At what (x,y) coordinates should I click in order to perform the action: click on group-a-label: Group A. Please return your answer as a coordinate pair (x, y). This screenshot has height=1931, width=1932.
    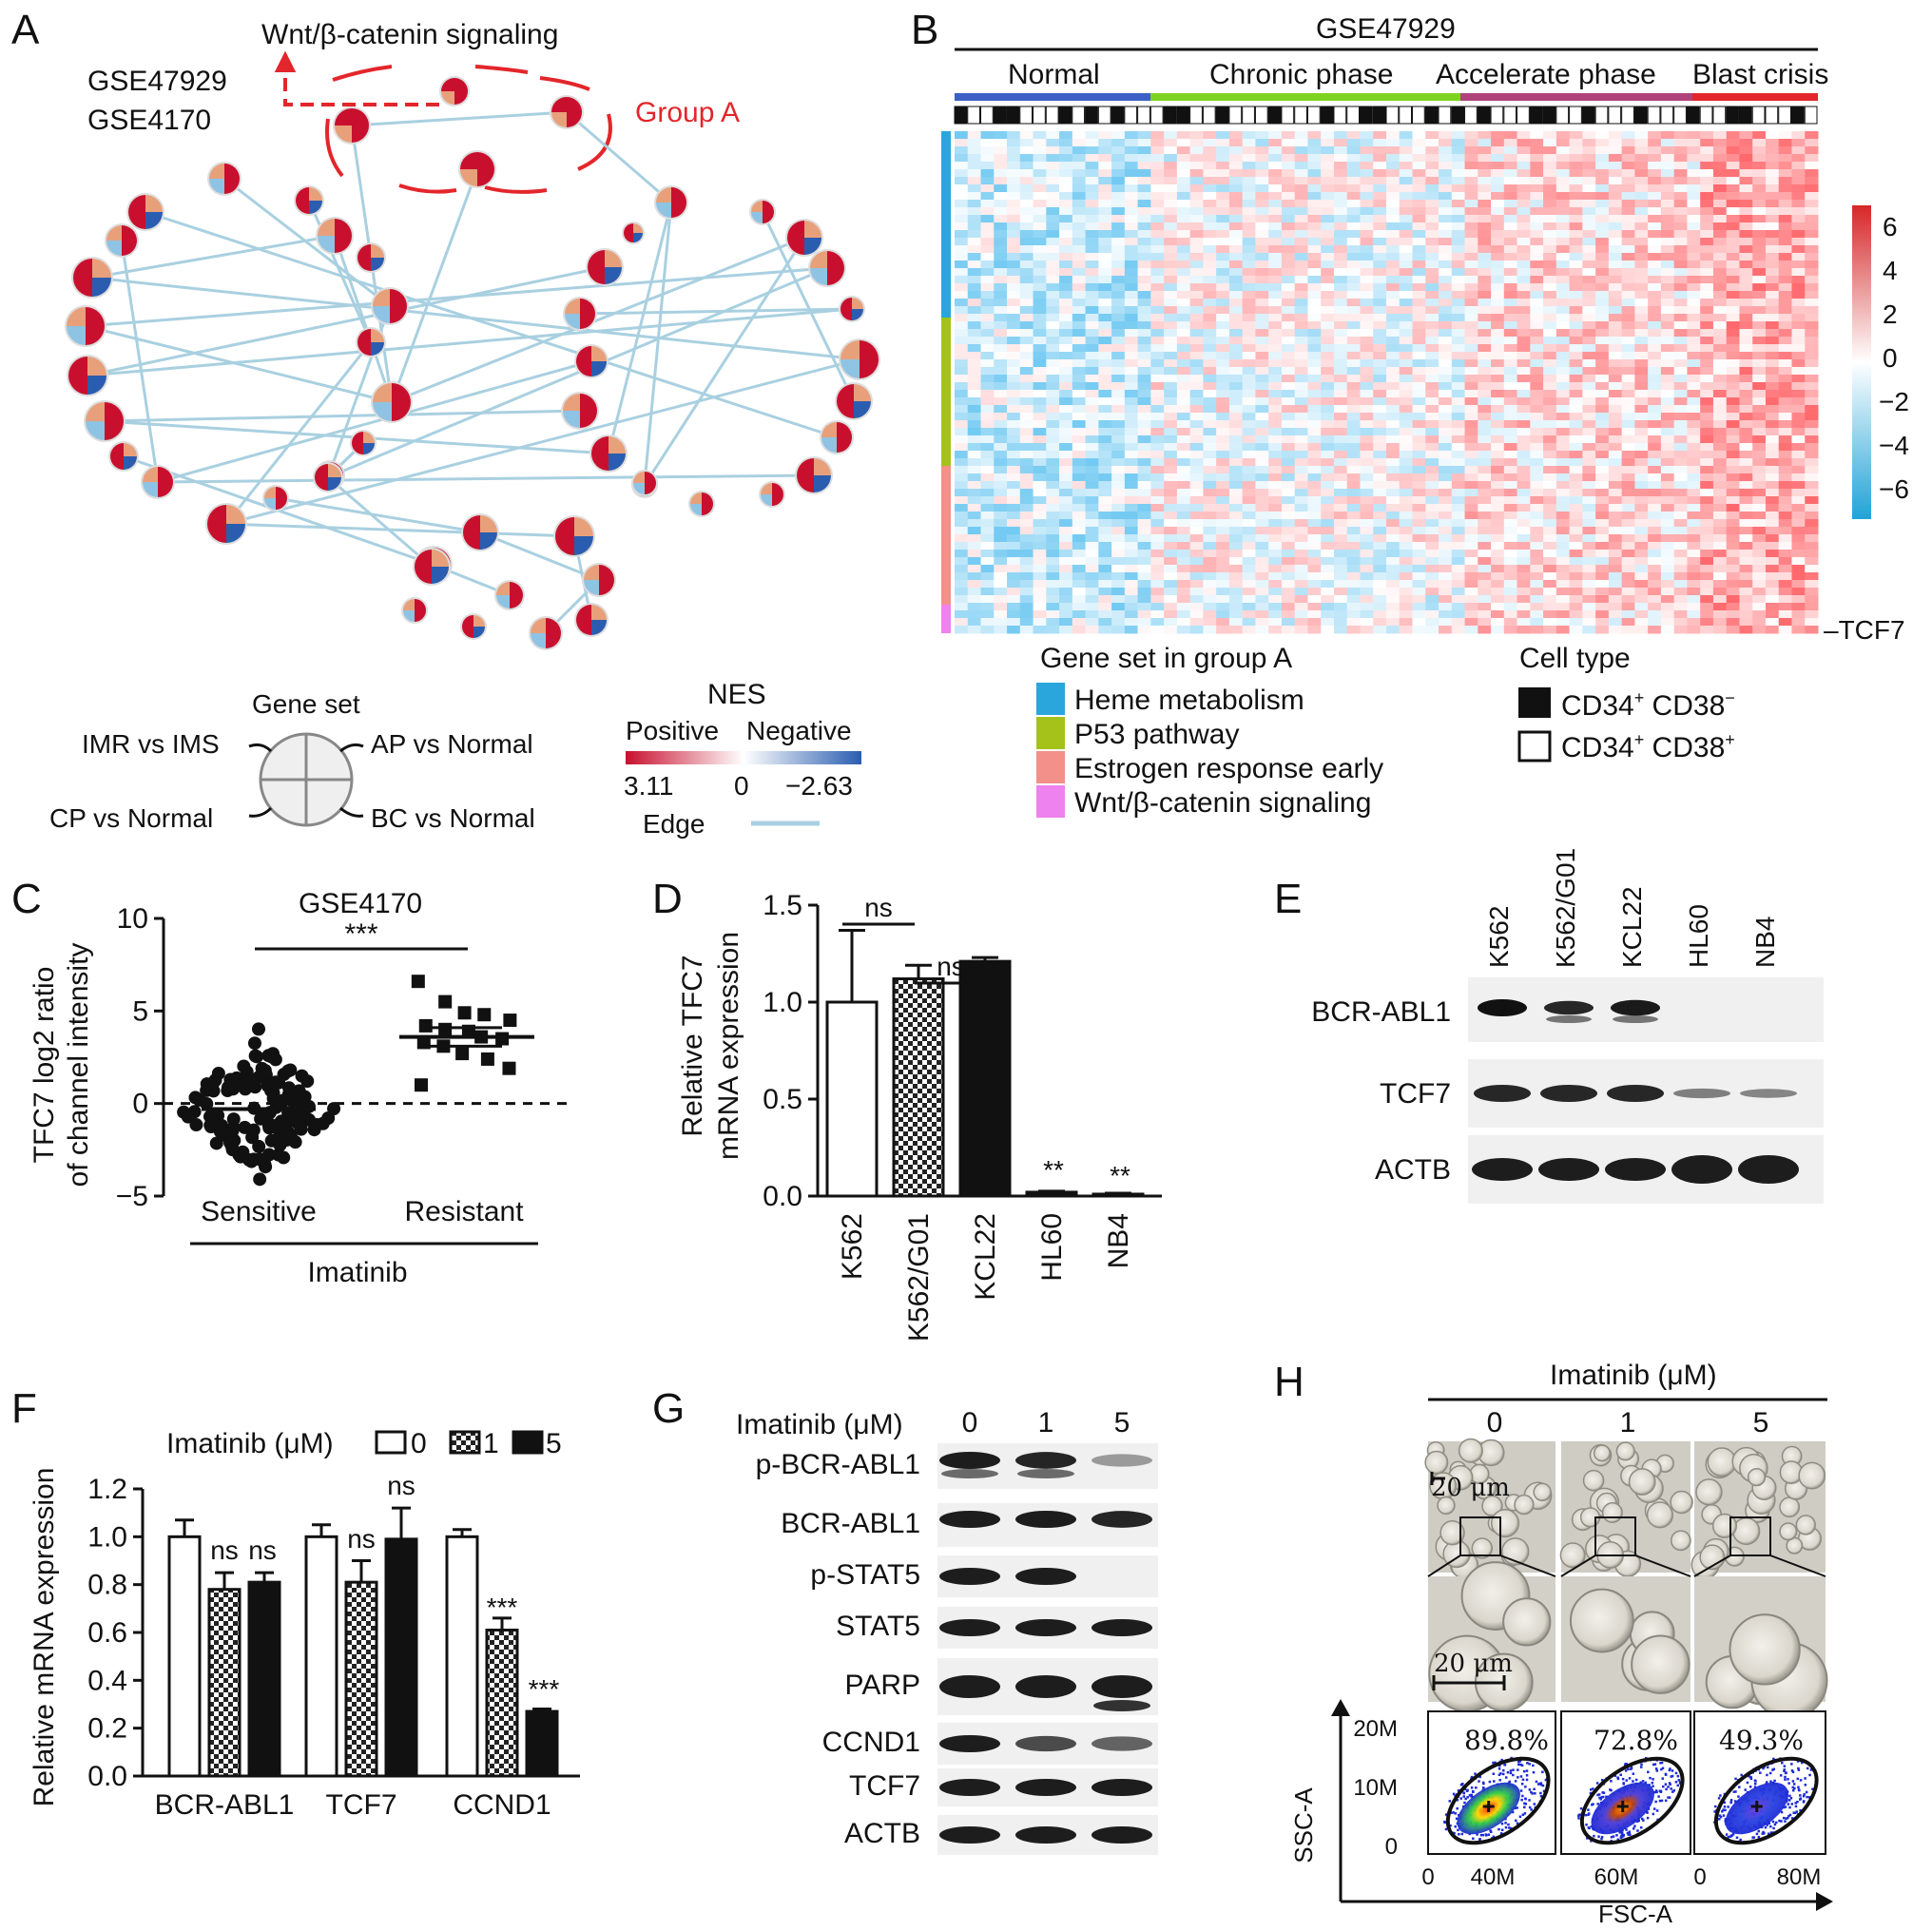
    Looking at the image, I should click on (687, 112).